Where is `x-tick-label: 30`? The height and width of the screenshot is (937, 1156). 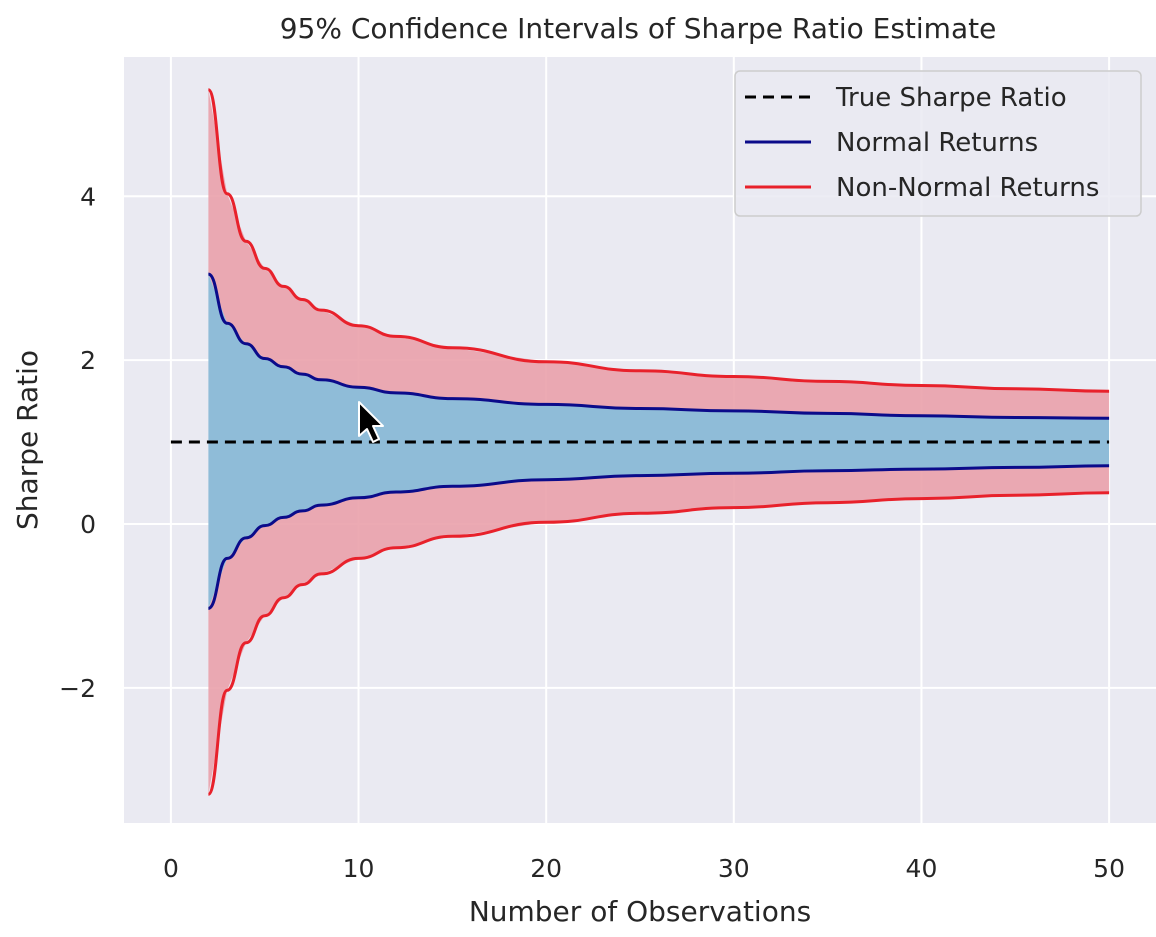
x-tick-label: 30 is located at coordinates (734, 868).